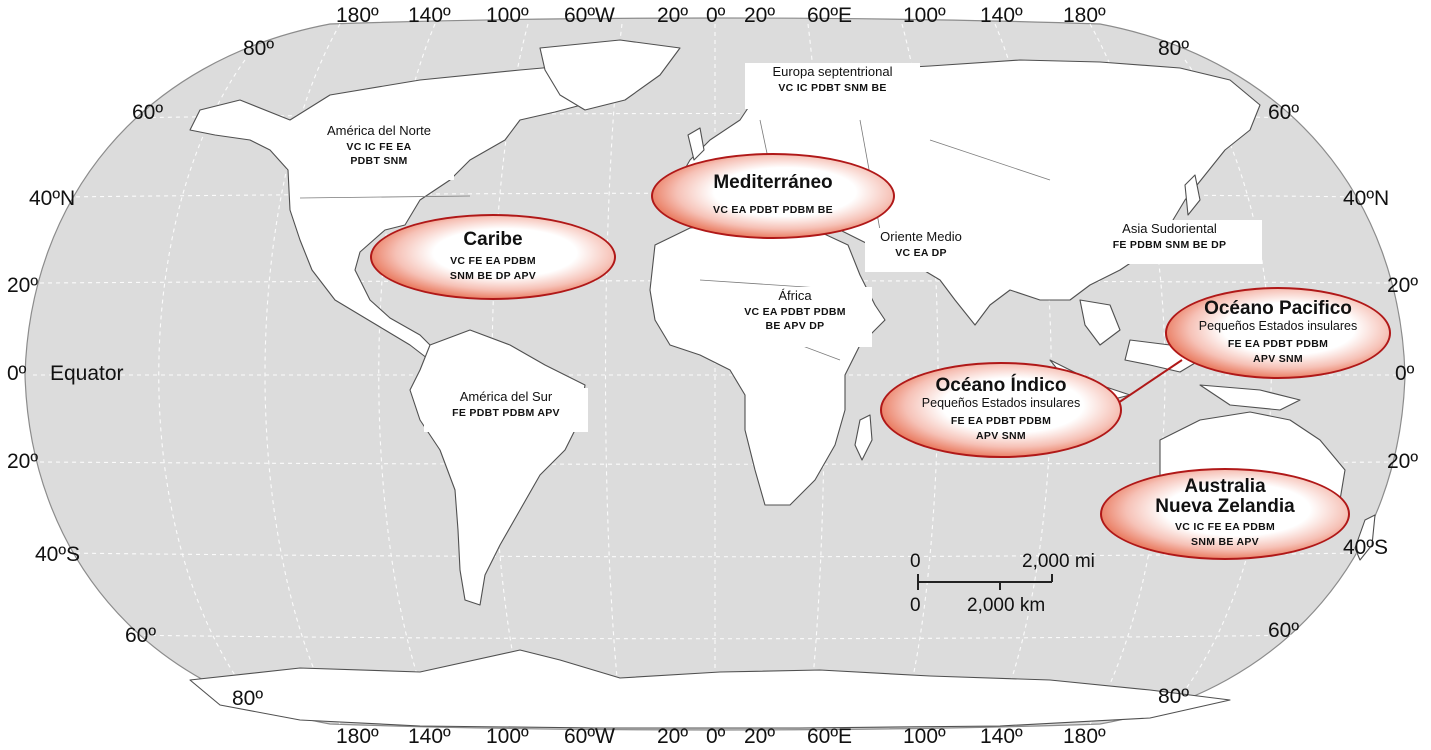 This screenshot has width=1431, height=750. Describe the element at coordinates (1225, 527) in the screenshot. I see `hotspot-codes: VC IC FE EA PDBM` at that location.